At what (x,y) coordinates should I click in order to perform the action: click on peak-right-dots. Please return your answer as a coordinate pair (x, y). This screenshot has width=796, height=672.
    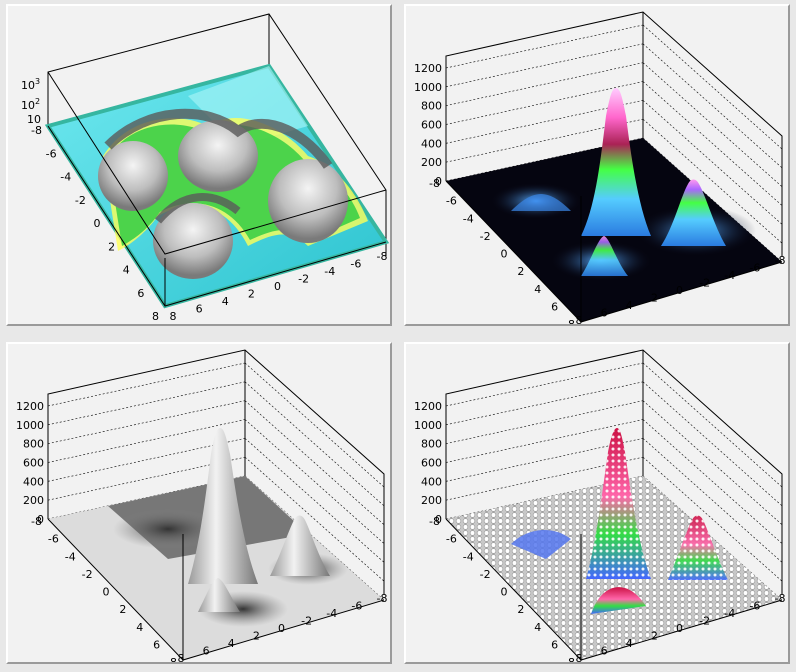
    Looking at the image, I should click on (698, 547).